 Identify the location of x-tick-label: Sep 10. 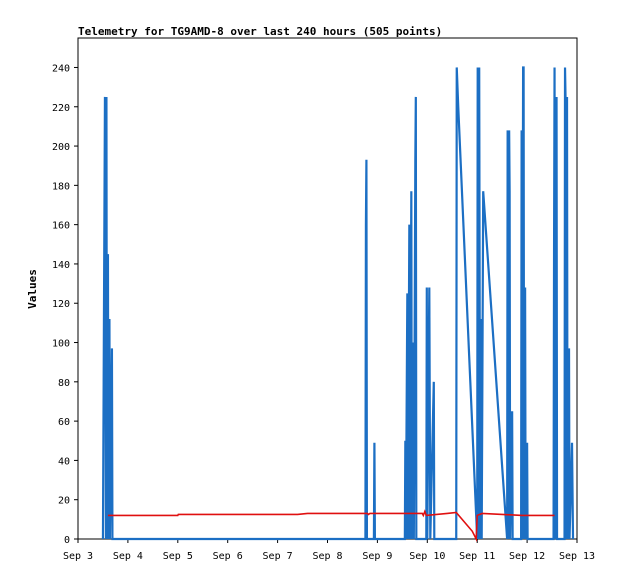
(427, 556).